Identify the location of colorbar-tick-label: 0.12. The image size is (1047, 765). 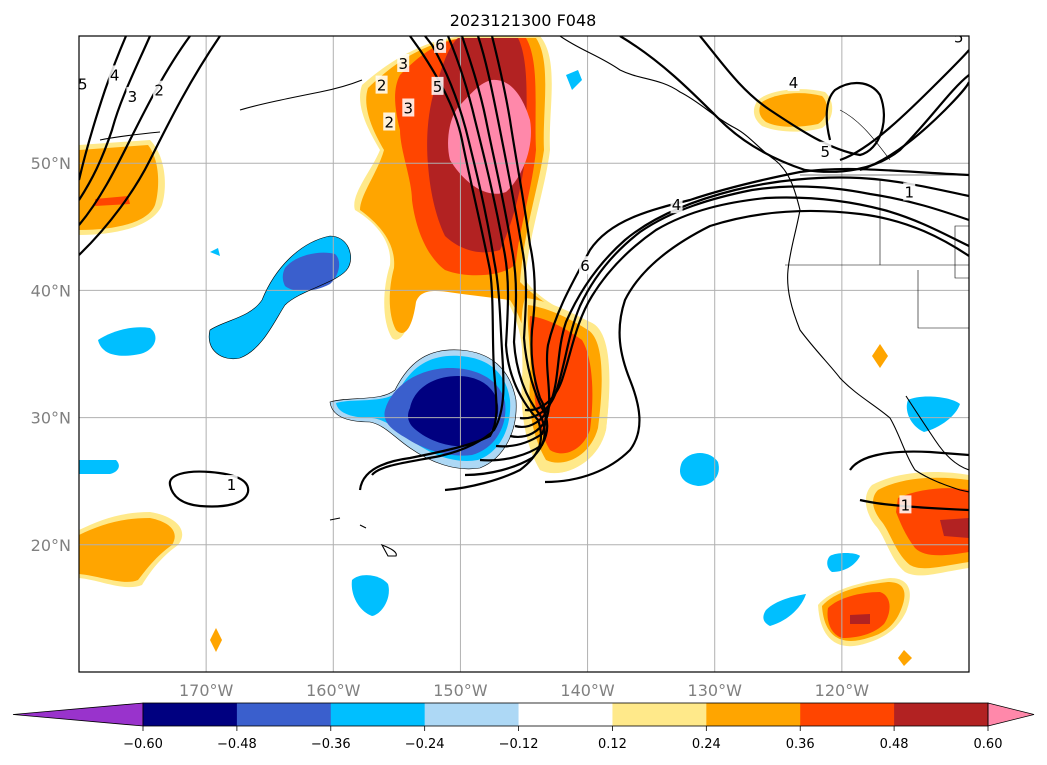
(612, 744).